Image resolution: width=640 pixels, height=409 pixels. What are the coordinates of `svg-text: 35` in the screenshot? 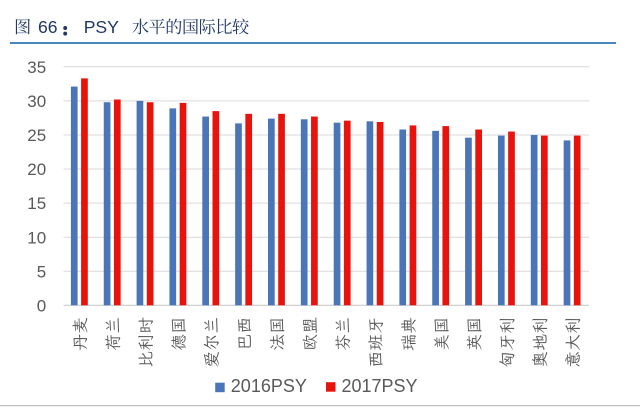 It's located at (36, 67).